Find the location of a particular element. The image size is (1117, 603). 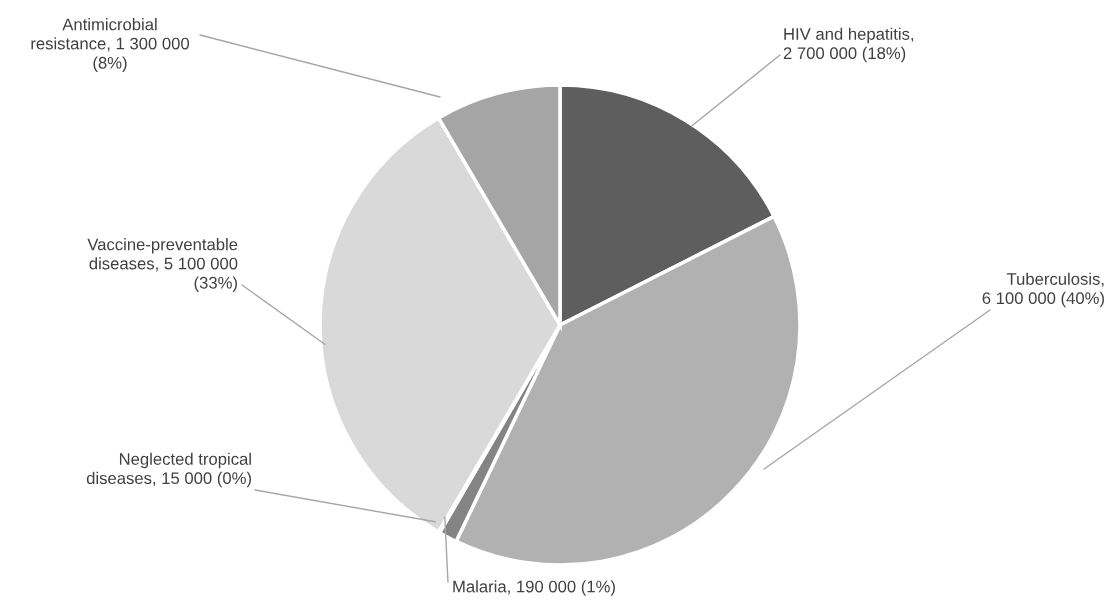

slice-label: Tuberculosis, 6 100 000 (40%) is located at coordinates (1043, 290).